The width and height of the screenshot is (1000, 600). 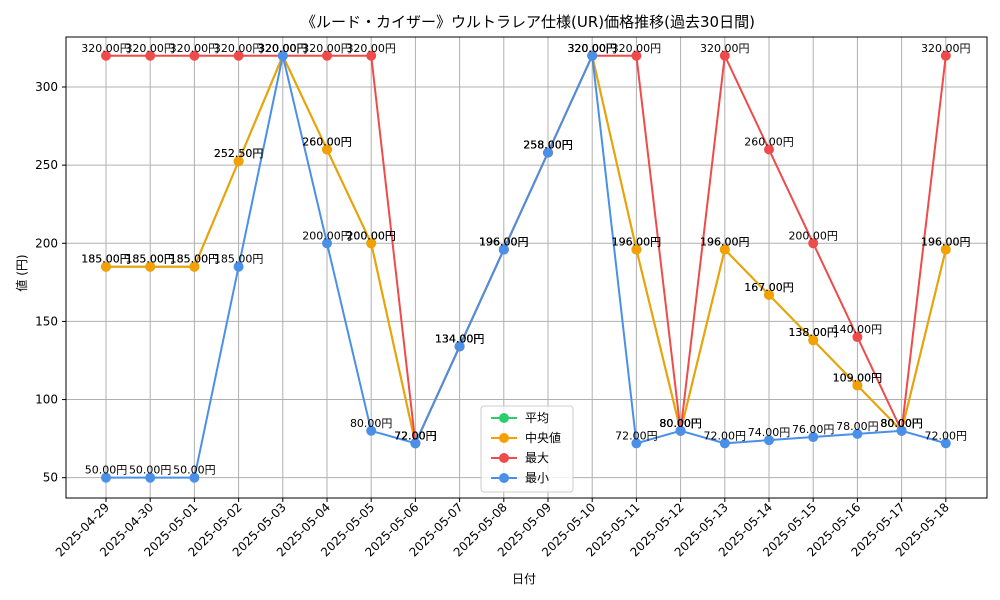 I want to click on chart-title: 《ルード・カイザー》ウルトラレア仕様(UR)価格推移(過去30日間), so click(x=528, y=22).